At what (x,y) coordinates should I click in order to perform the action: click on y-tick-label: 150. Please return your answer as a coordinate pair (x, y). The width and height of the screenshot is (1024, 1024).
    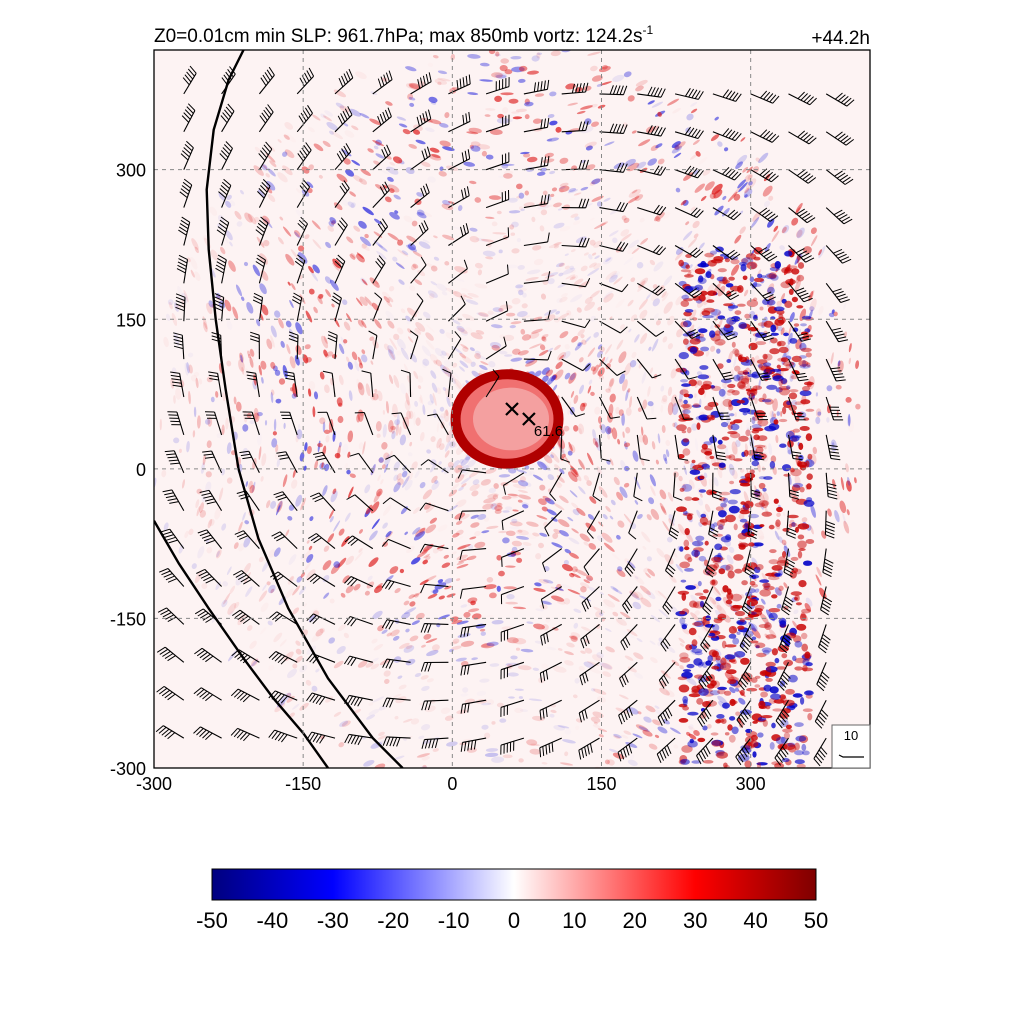
    Looking at the image, I should click on (131, 320).